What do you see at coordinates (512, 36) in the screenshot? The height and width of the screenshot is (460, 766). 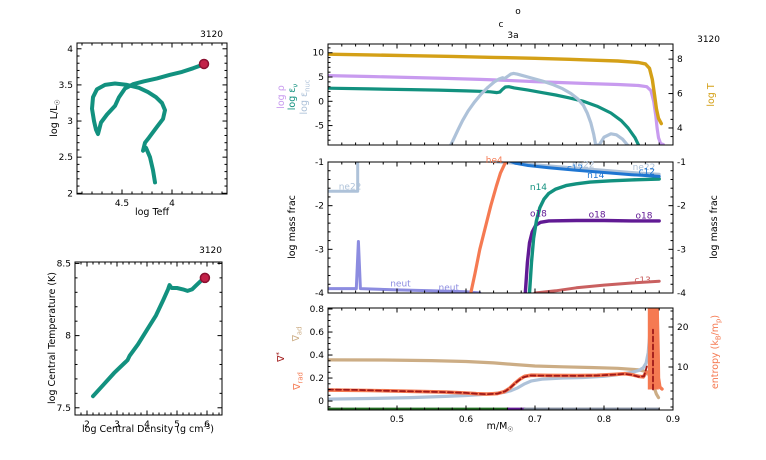 I see `curve-label: 3a` at bounding box center [512, 36].